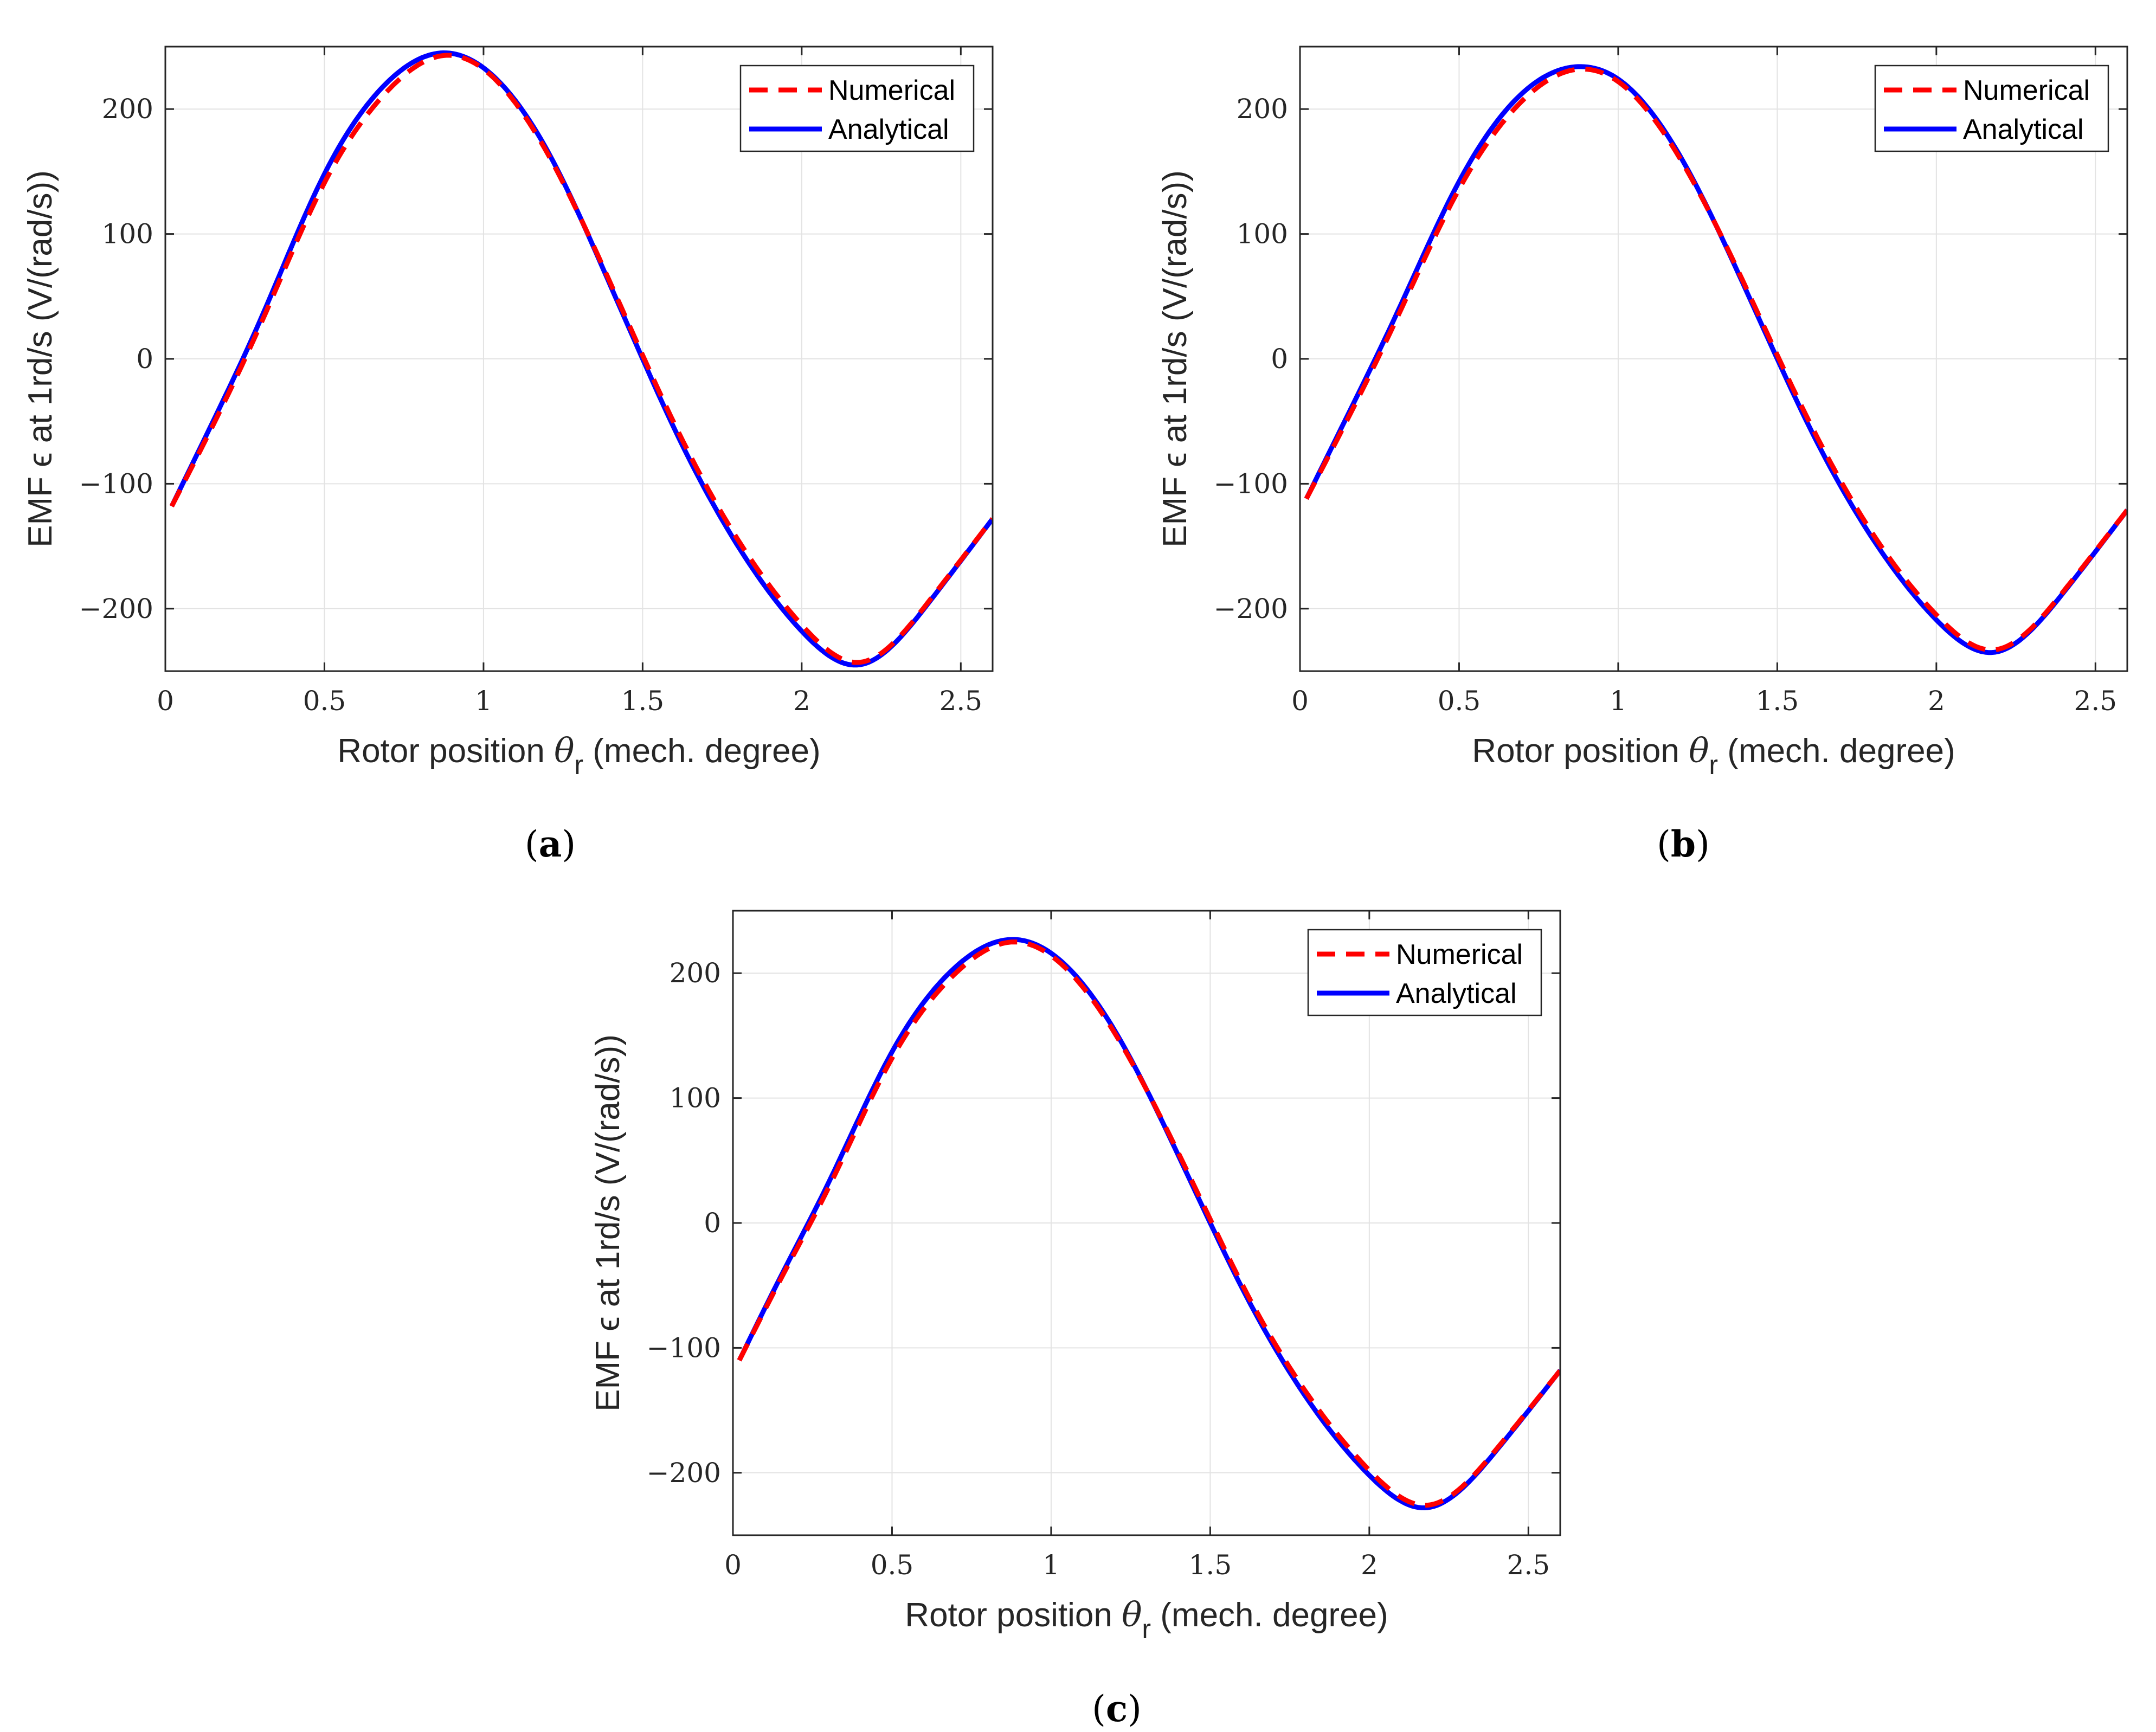 The image size is (2156, 1732). What do you see at coordinates (1683, 844) in the screenshot?
I see `panel-caption-b: (b)` at bounding box center [1683, 844].